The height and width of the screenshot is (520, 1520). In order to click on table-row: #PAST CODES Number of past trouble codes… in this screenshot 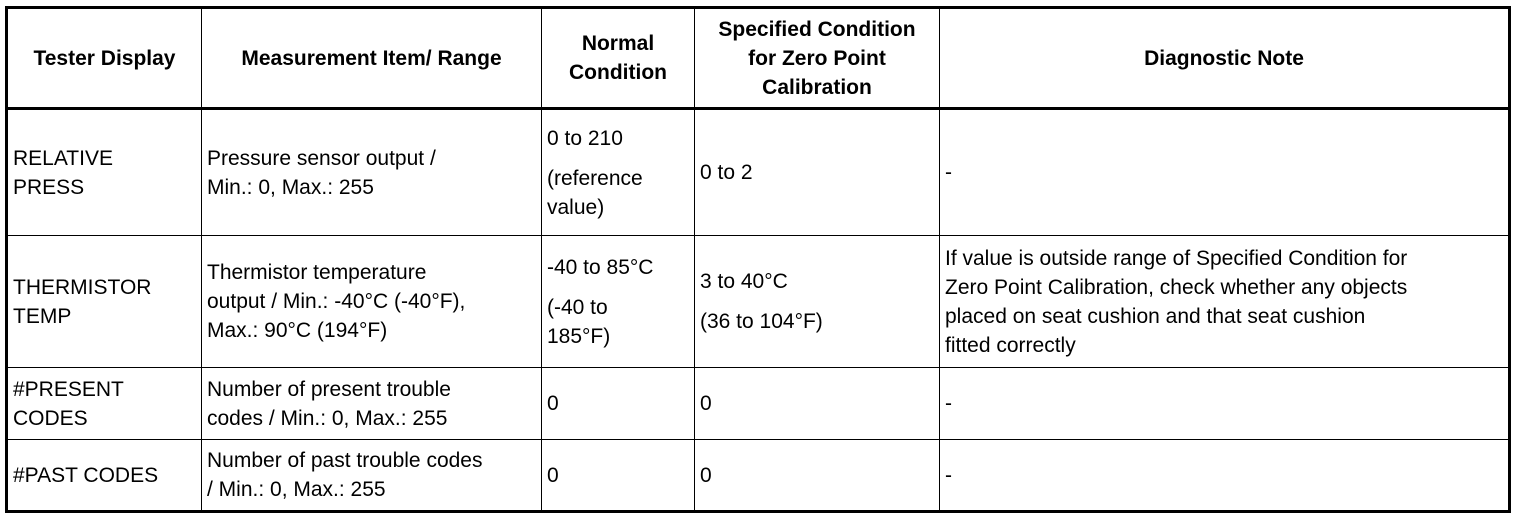, I will do `click(758, 475)`.